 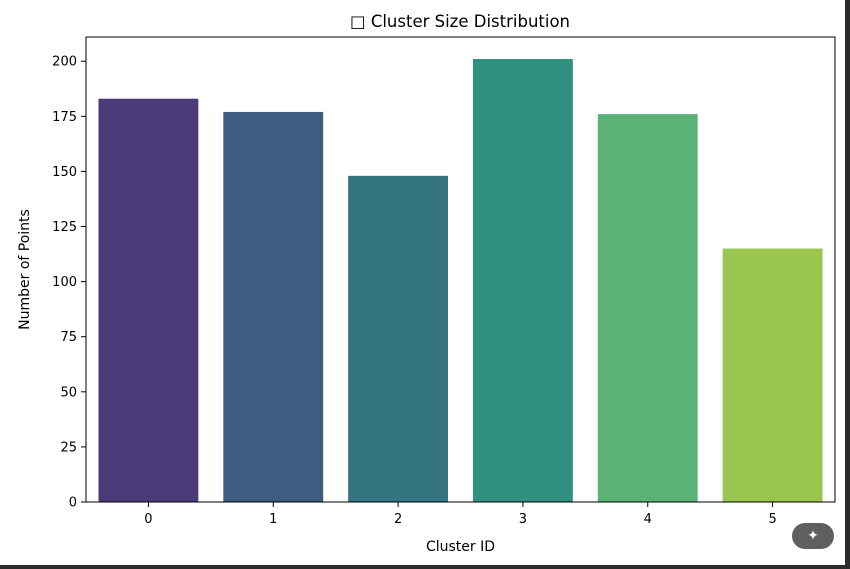 I want to click on y-axis-label: Number of Points, so click(x=25, y=269).